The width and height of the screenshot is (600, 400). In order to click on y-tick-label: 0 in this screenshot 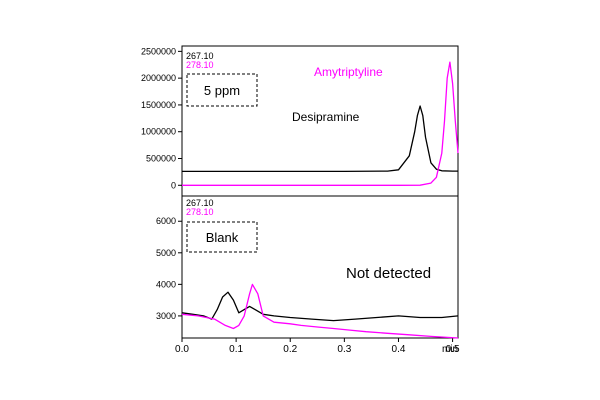, I will do `click(173, 185)`.